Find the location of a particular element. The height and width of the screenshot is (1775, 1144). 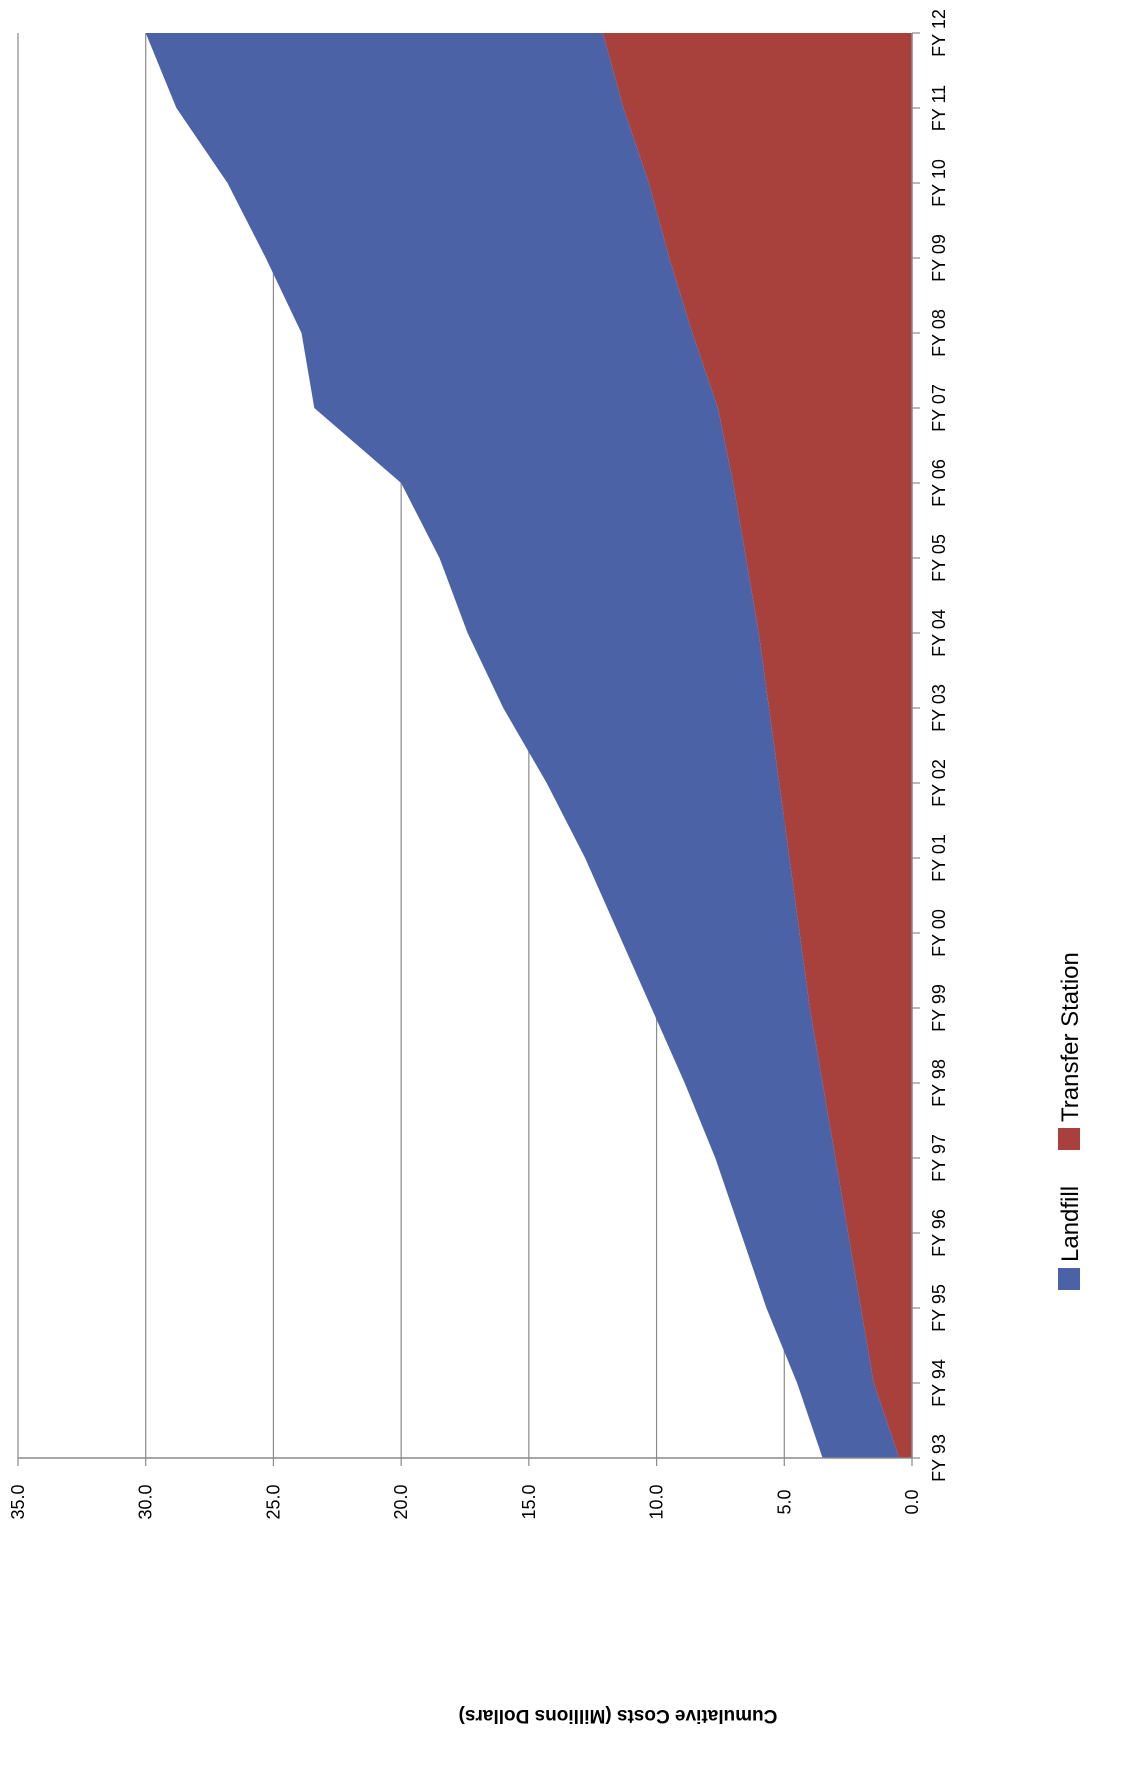

x-tick-label: FY 06 is located at coordinates (939, 483).